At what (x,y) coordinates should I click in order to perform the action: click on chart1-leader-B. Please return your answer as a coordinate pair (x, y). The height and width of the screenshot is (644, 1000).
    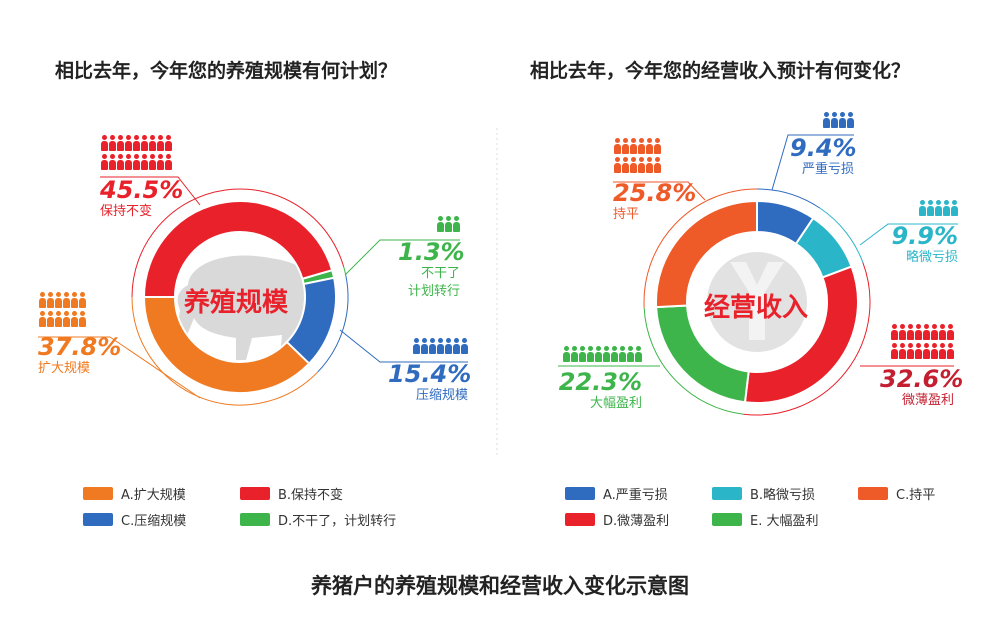
    Looking at the image, I should click on (150, 191).